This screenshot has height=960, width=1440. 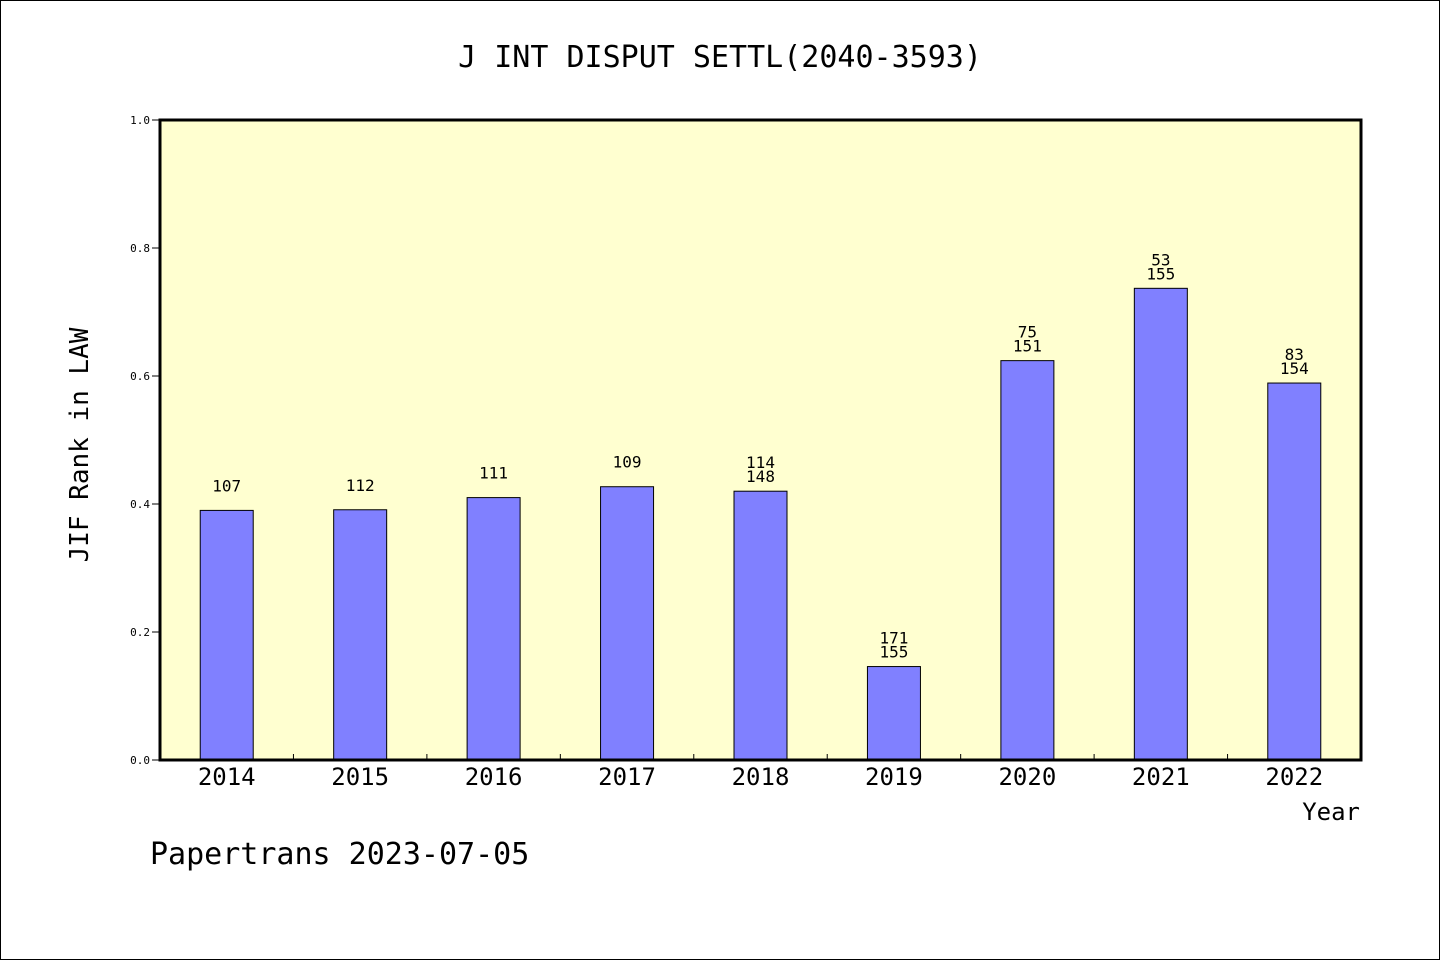 I want to click on x-tick-label-2020: 2020, so click(x=1027, y=777).